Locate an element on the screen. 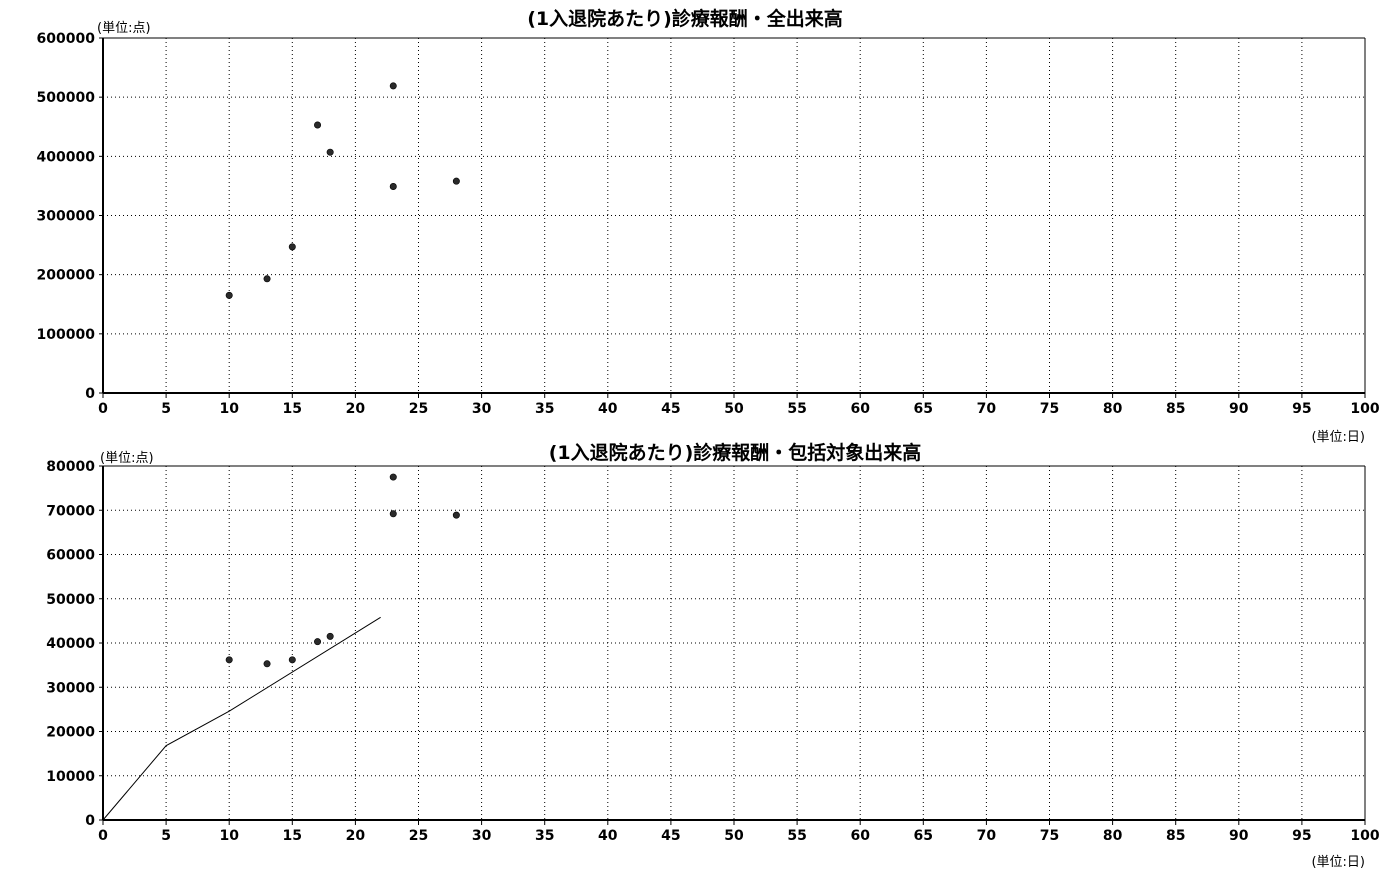  y-tick-label: 300000 is located at coordinates (66, 217).